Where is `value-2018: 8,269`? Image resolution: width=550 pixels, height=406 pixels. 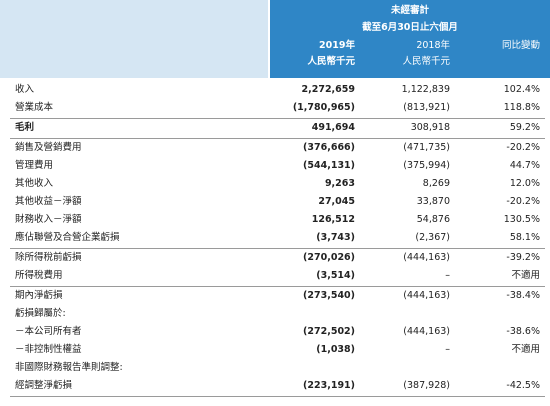 value-2018: 8,269 is located at coordinates (436, 183).